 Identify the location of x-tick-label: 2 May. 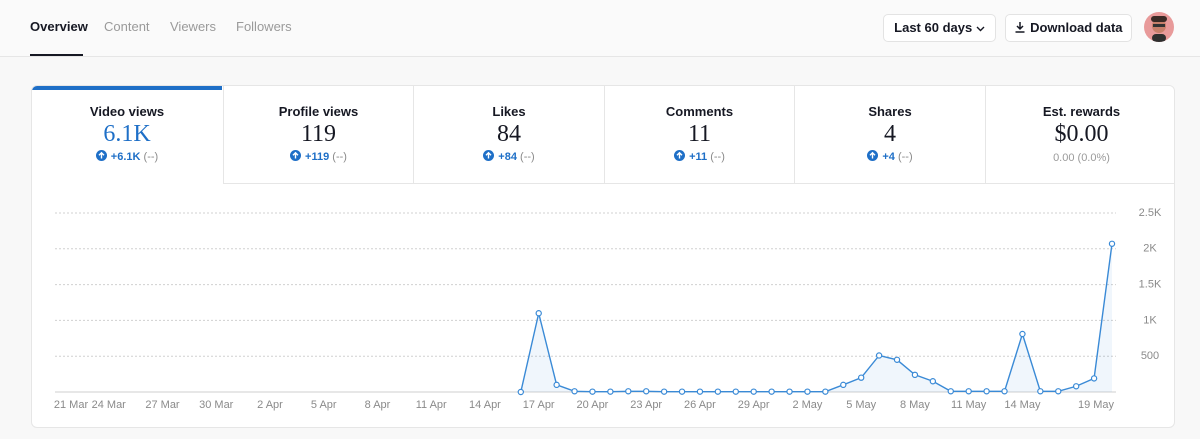
(807, 405).